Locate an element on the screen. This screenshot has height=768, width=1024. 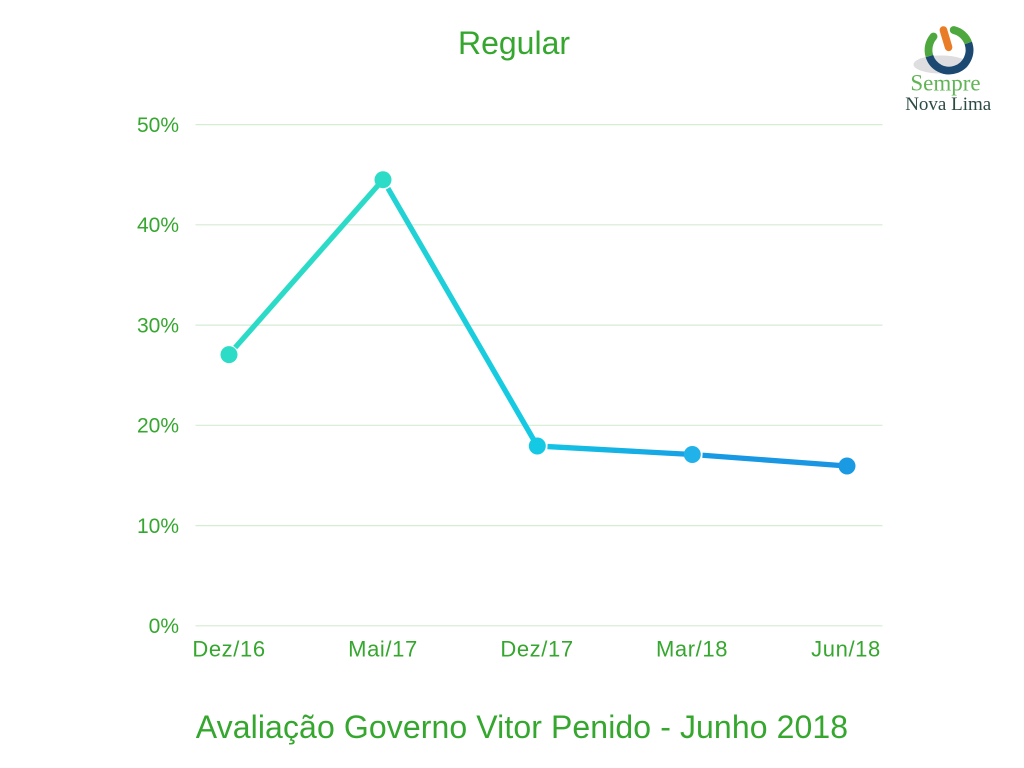
svg-text: Regular is located at coordinates (514, 43).